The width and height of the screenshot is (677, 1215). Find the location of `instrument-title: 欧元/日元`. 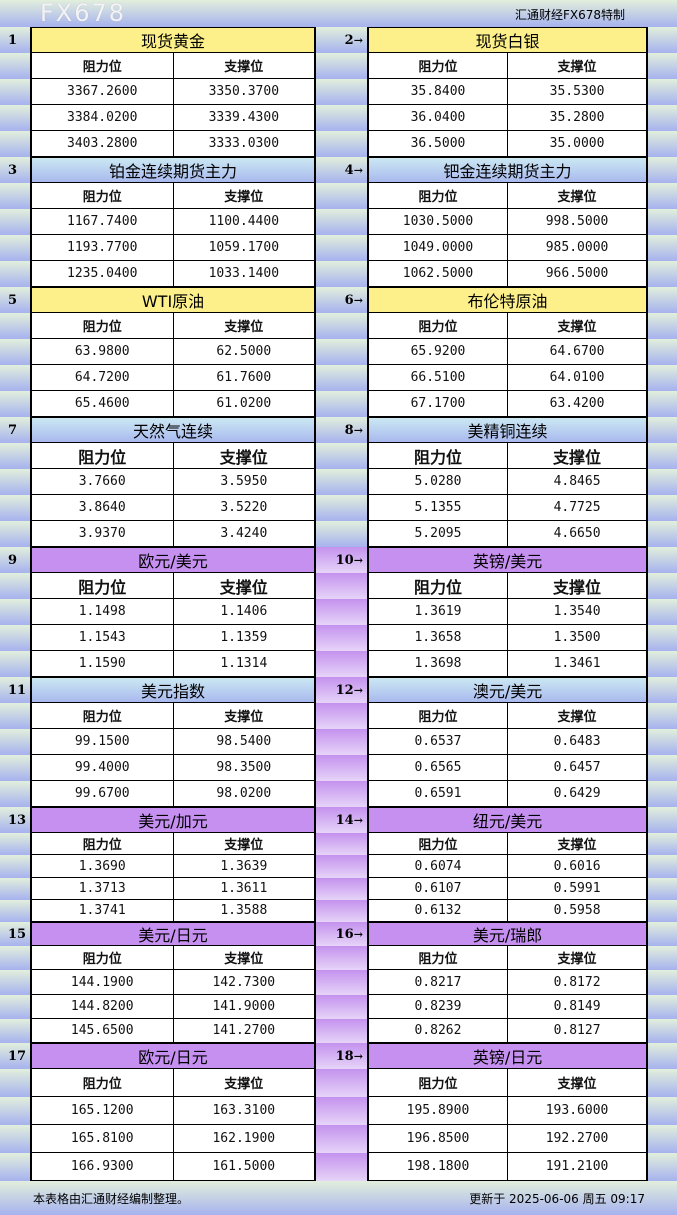

instrument-title: 欧元/日元 is located at coordinates (173, 1056).